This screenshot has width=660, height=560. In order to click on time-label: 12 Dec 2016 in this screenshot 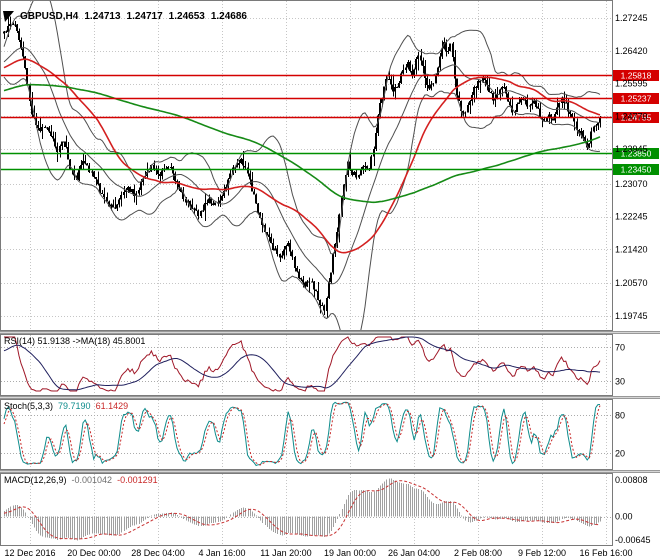, I will do `click(30, 553)`.